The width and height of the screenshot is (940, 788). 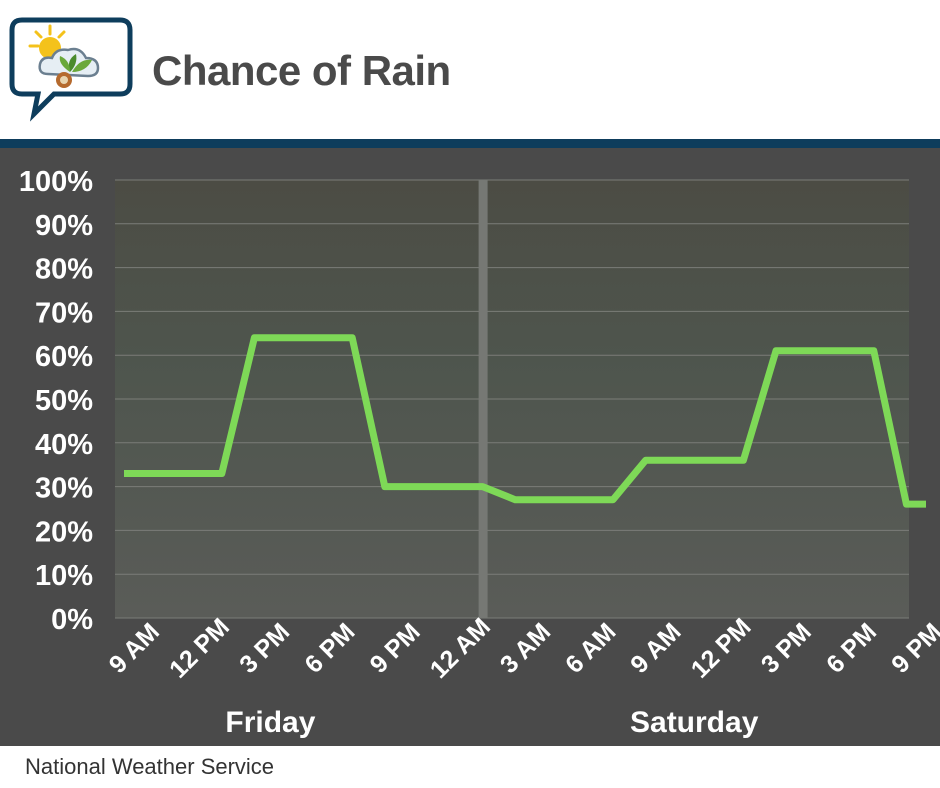 I want to click on header-divider, so click(x=470, y=143).